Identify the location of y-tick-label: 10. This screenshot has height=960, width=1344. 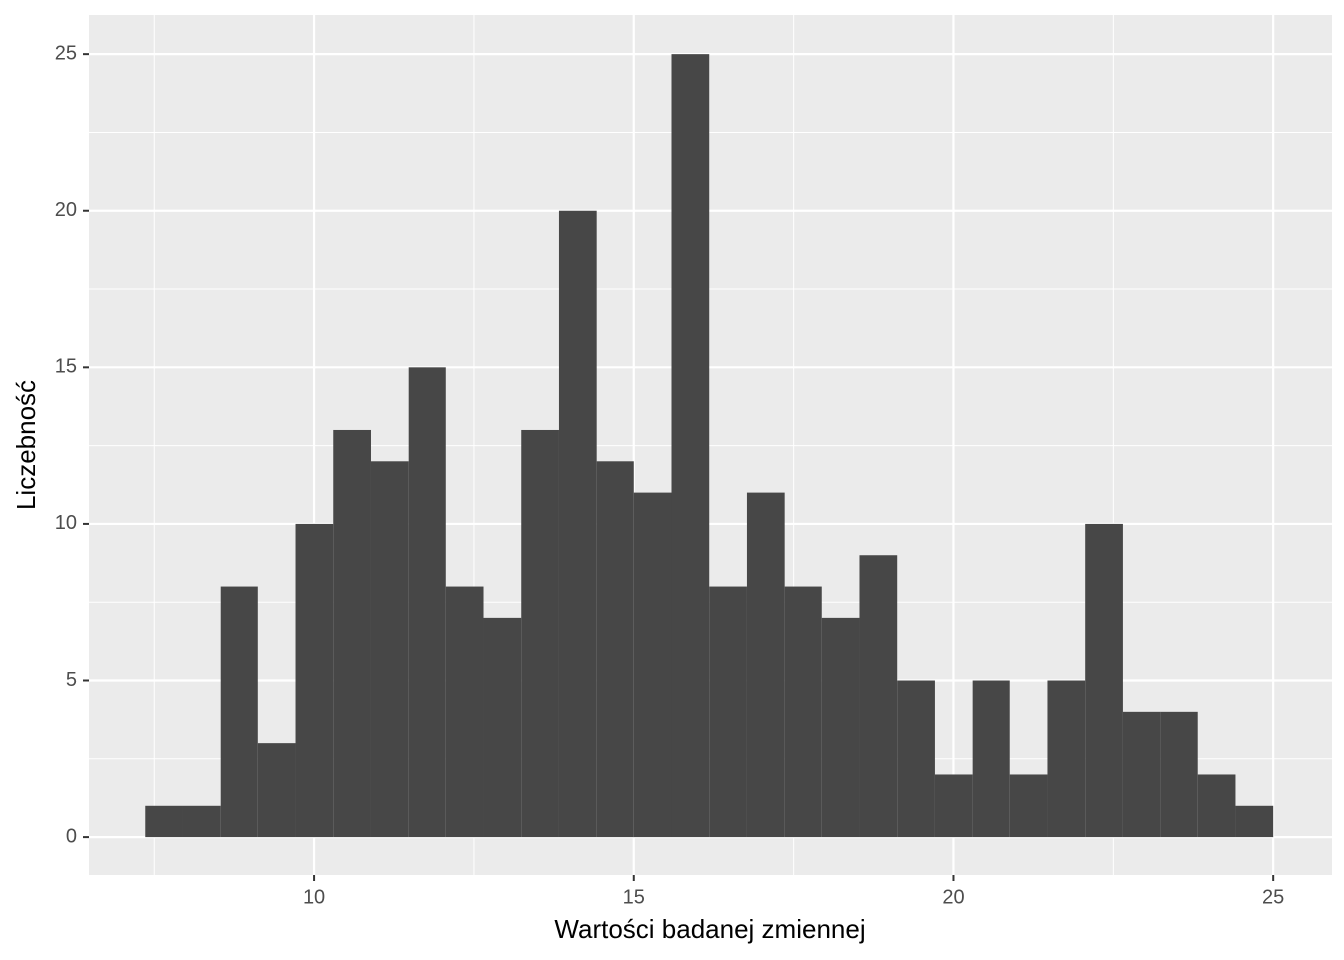
(66, 523).